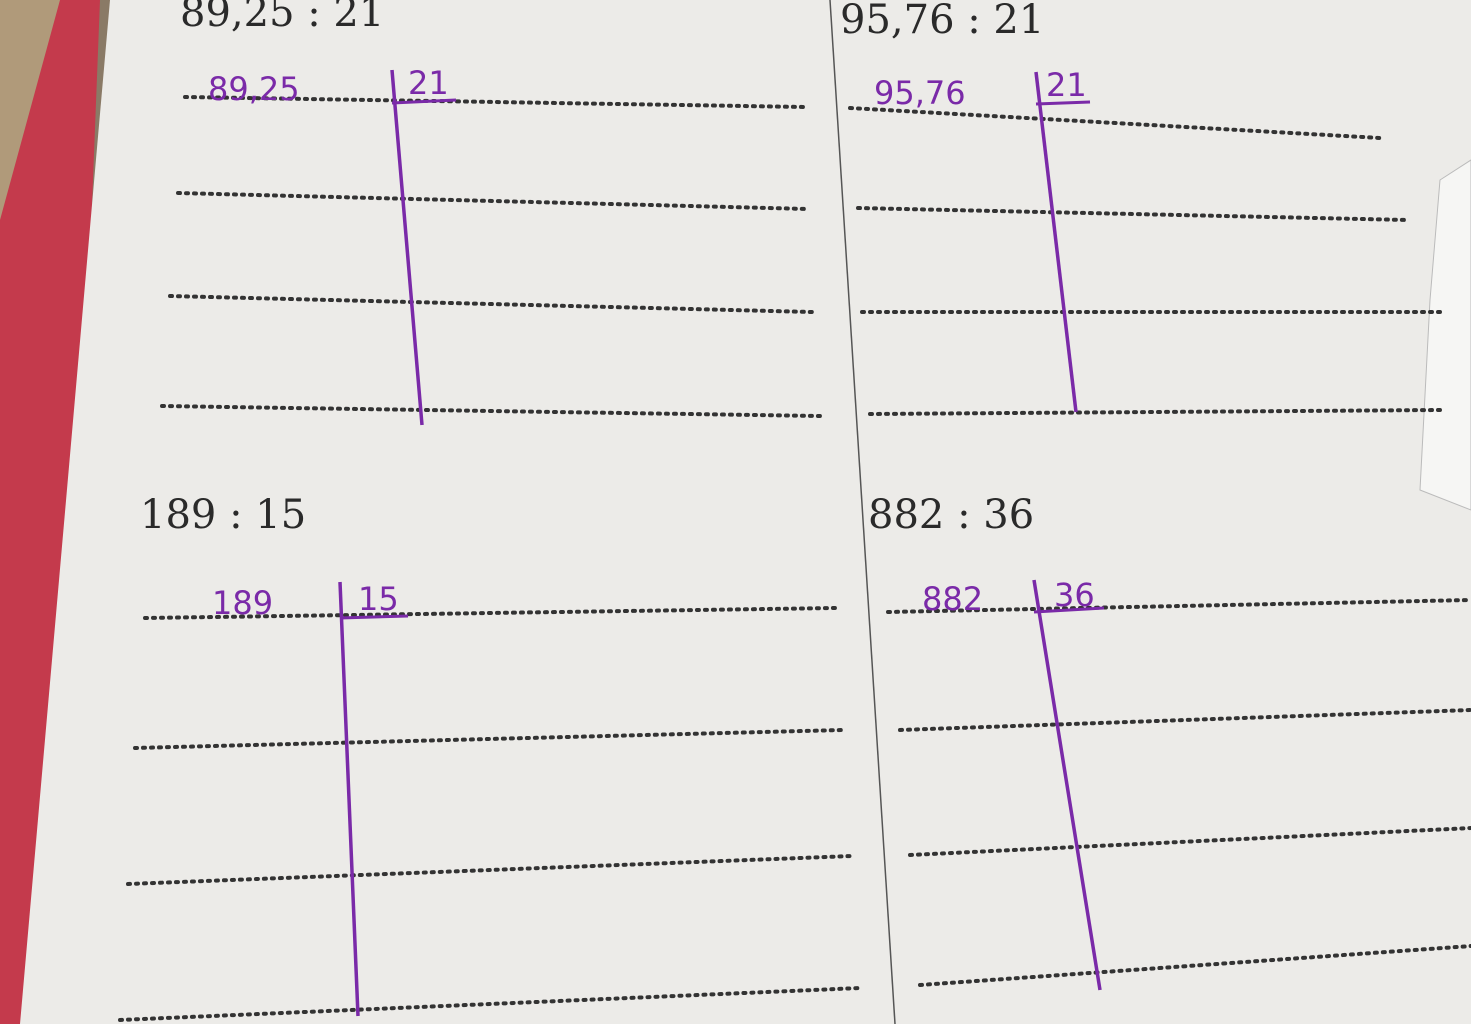 The height and width of the screenshot is (1024, 1471). What do you see at coordinates (274, 754) in the screenshot?
I see `problem-3: 189 : 15 189 15` at bounding box center [274, 754].